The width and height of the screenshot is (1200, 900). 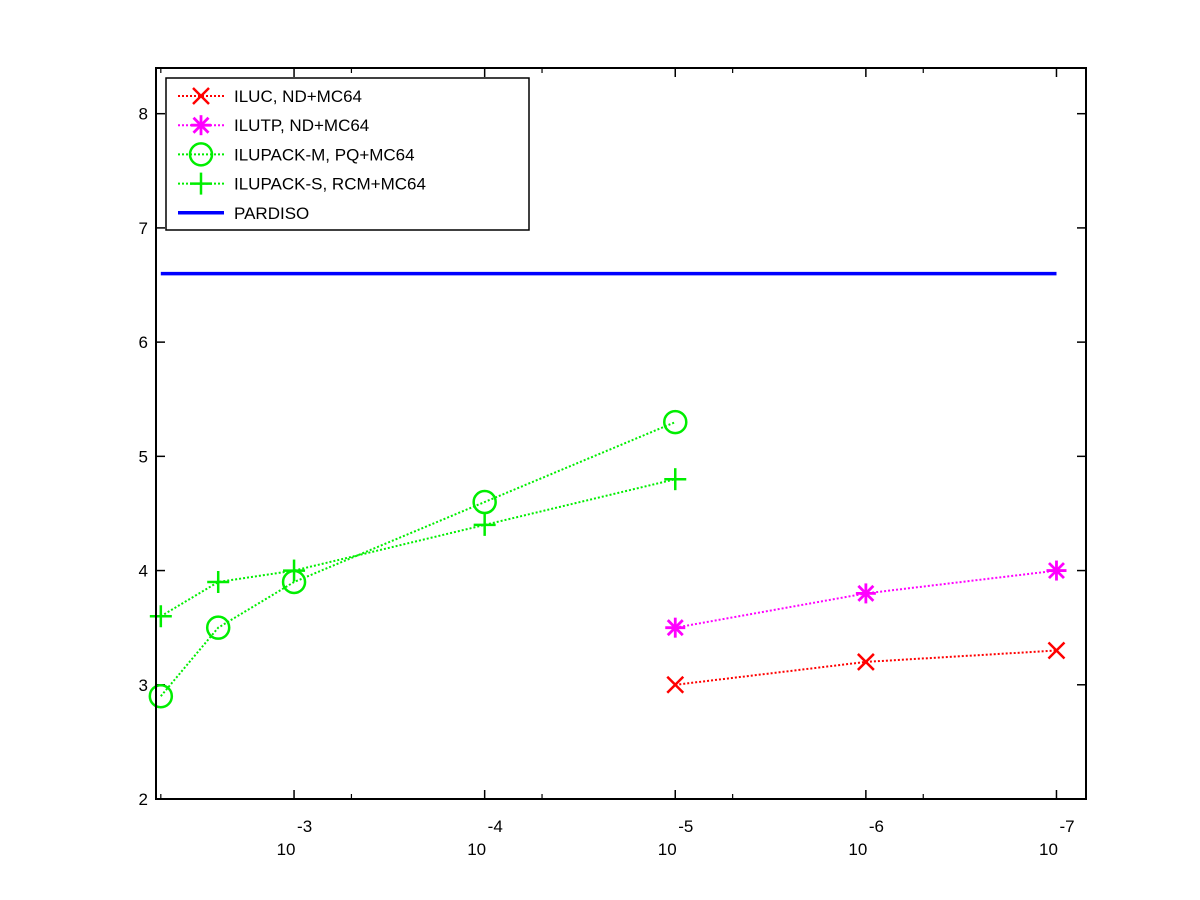 What do you see at coordinates (143, 342) in the screenshot?
I see `y-tick-label: 6` at bounding box center [143, 342].